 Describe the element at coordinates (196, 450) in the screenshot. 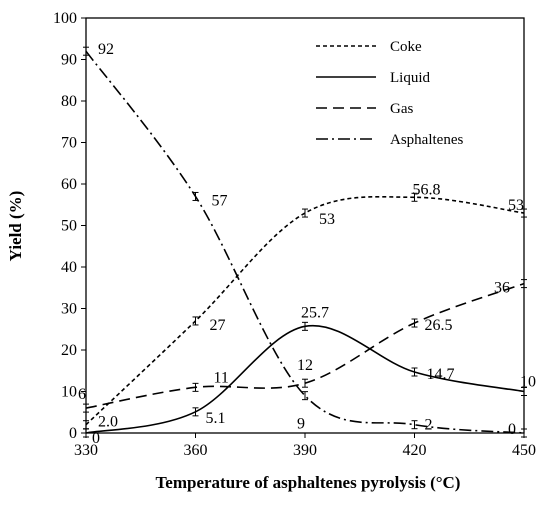

I see `x-tick-label: 360` at that location.